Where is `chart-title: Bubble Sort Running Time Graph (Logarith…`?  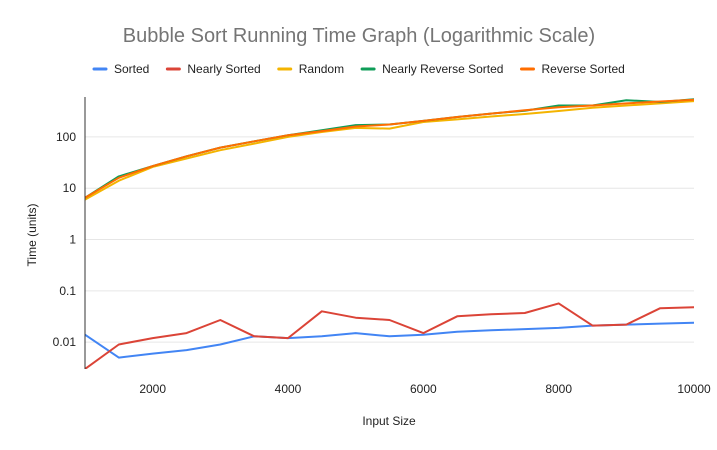
chart-title: Bubble Sort Running Time Graph (Logarith… is located at coordinates (359, 36).